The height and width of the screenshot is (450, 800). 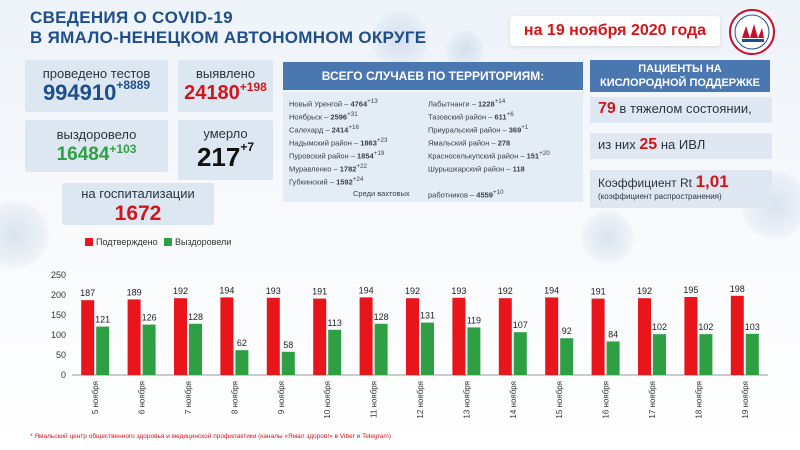 I want to click on data-label-confirmed: 195, so click(x=690, y=290).